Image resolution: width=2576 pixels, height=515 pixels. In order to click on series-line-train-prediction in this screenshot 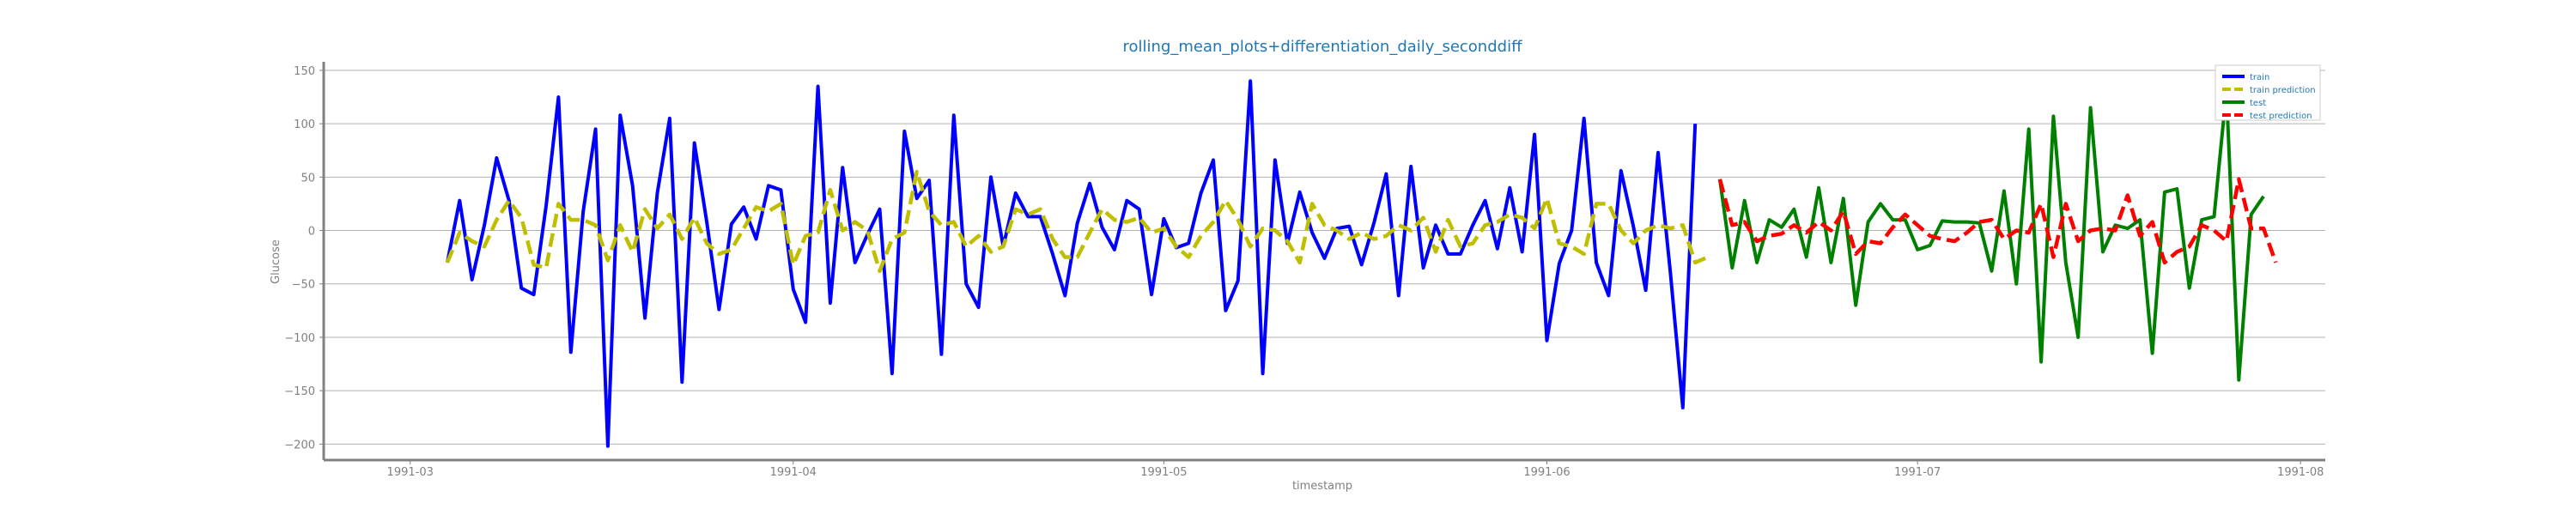, I will do `click(1077, 221)`.